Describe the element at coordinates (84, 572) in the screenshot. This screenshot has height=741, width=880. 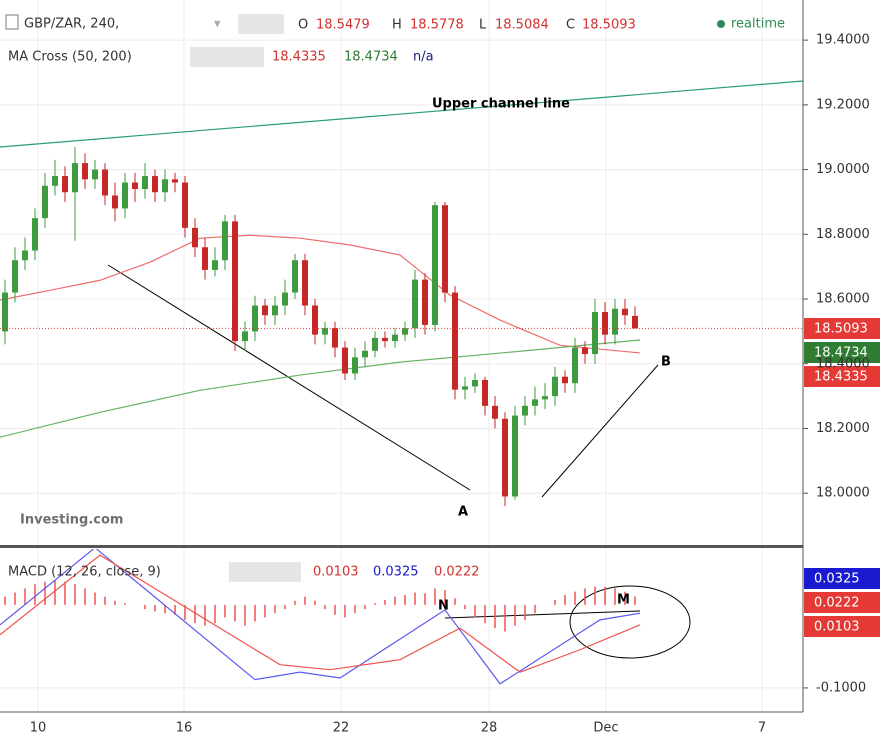
I see `macd-name: MACD (12, 26, close, 9)` at that location.